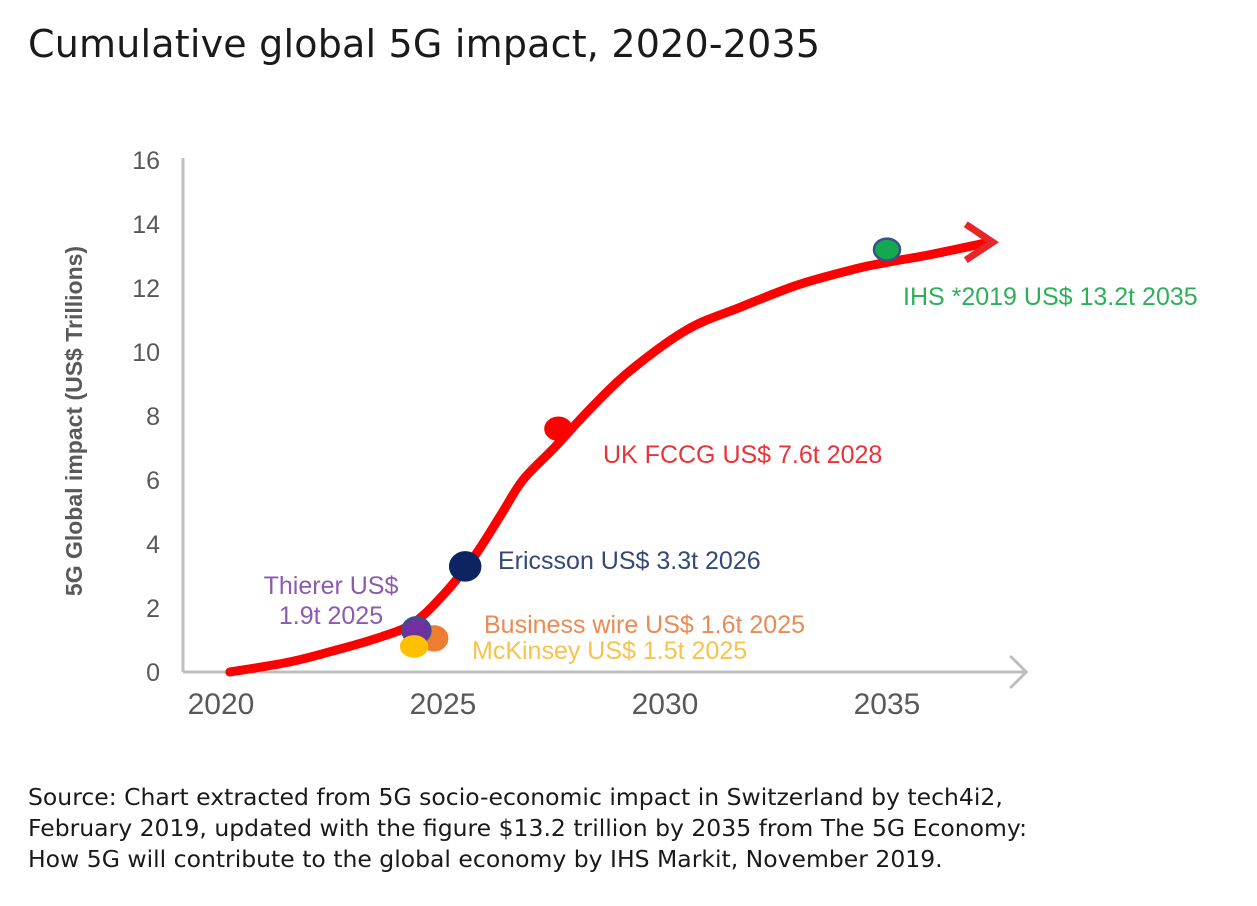  What do you see at coordinates (153, 417) in the screenshot?
I see `y-tick-label: 8` at bounding box center [153, 417].